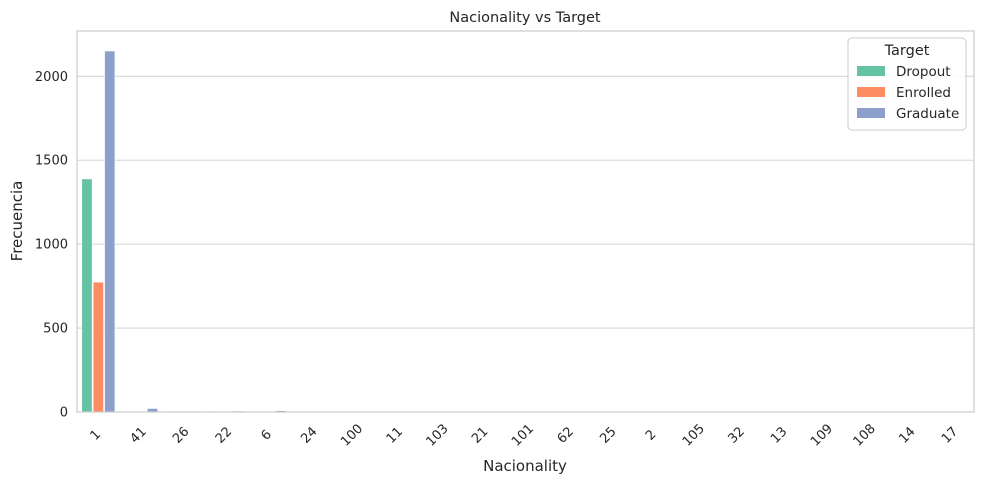 Image resolution: width=984 pixels, height=488 pixels. Describe the element at coordinates (17, 221) in the screenshot. I see `y-axis-title: Frecuencia` at that location.